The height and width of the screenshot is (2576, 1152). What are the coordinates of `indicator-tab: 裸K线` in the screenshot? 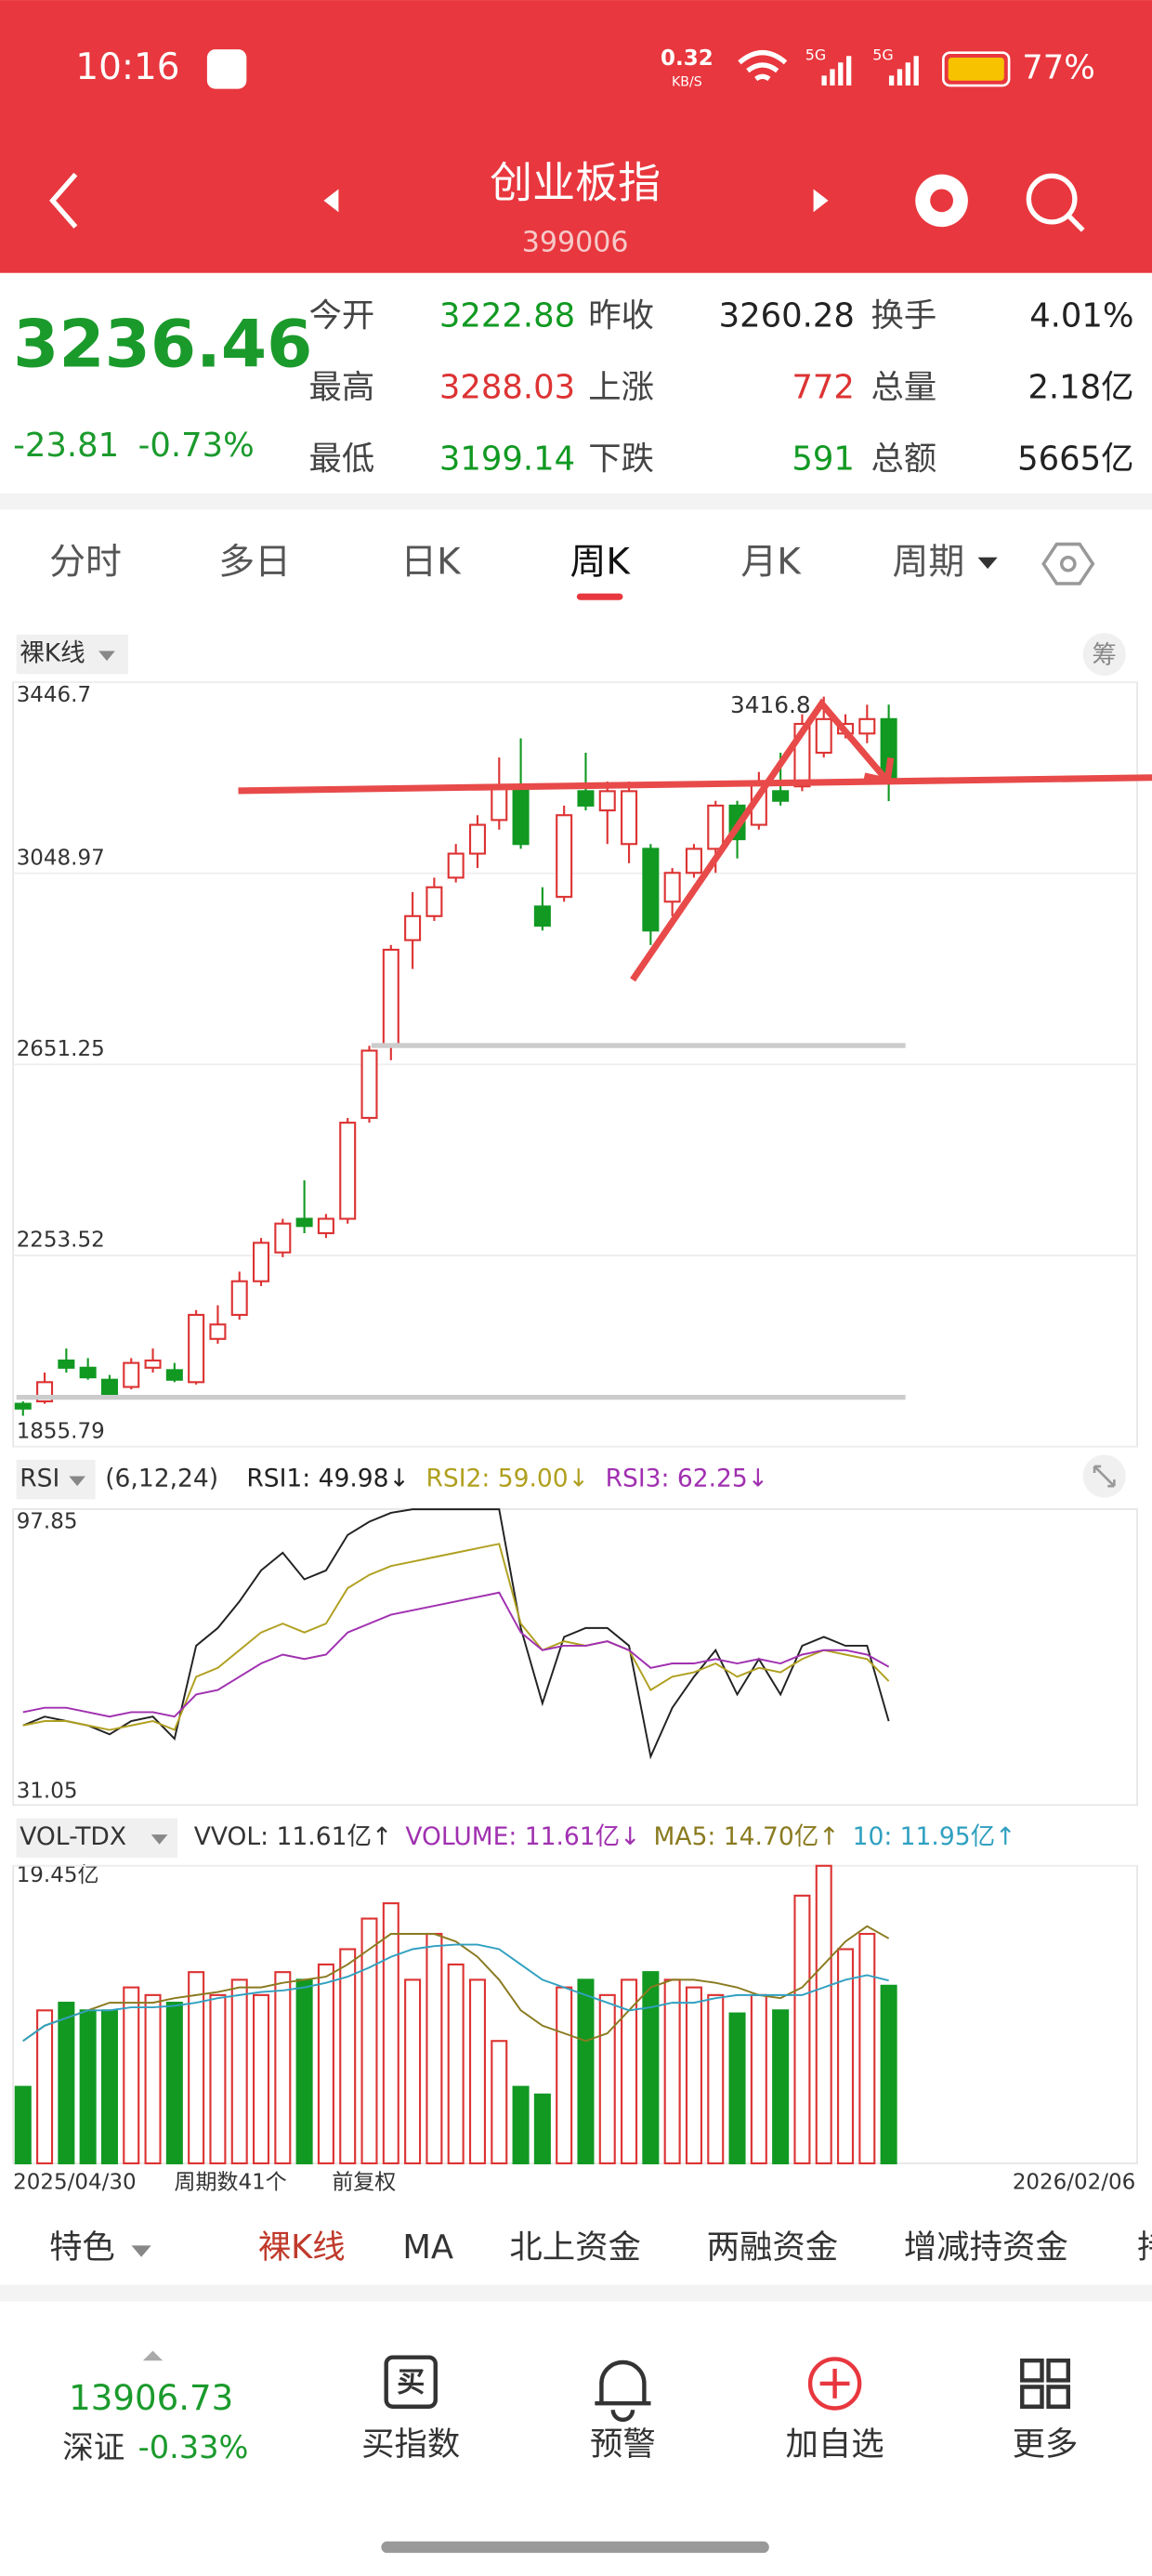 It's located at (302, 2247).